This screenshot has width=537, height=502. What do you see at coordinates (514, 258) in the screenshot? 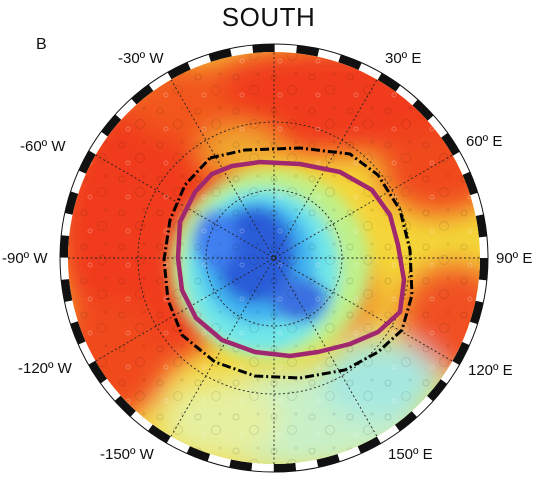
I see `lon-label-90: 90º E` at bounding box center [514, 258].